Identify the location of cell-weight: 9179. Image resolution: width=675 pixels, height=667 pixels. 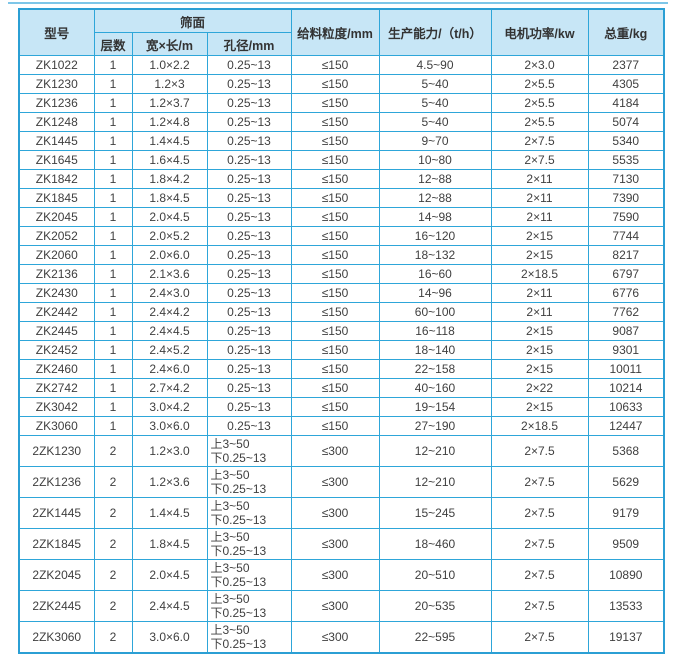
(626, 513).